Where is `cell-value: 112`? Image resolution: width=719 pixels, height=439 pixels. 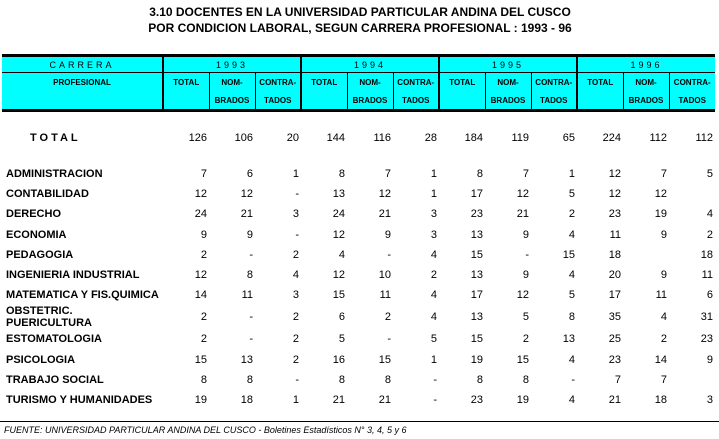
cell-value: 112 is located at coordinates (704, 138).